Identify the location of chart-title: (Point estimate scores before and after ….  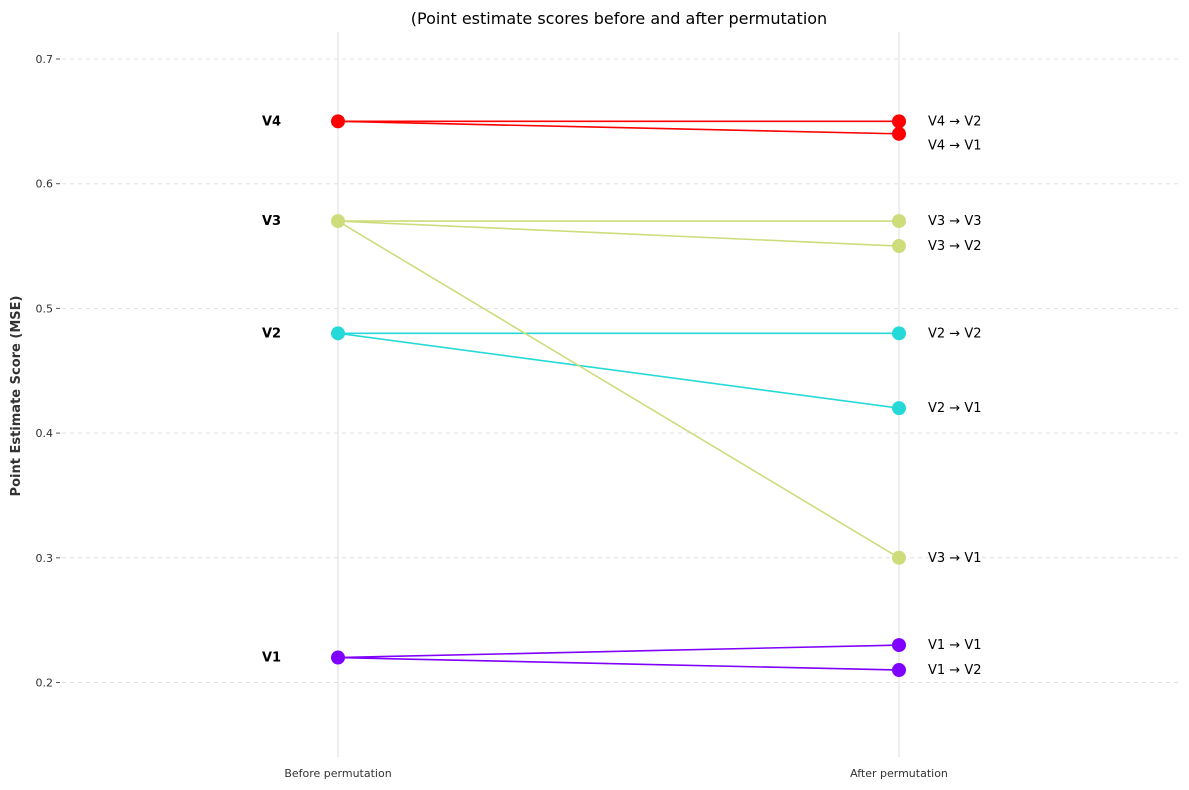
(619, 18).